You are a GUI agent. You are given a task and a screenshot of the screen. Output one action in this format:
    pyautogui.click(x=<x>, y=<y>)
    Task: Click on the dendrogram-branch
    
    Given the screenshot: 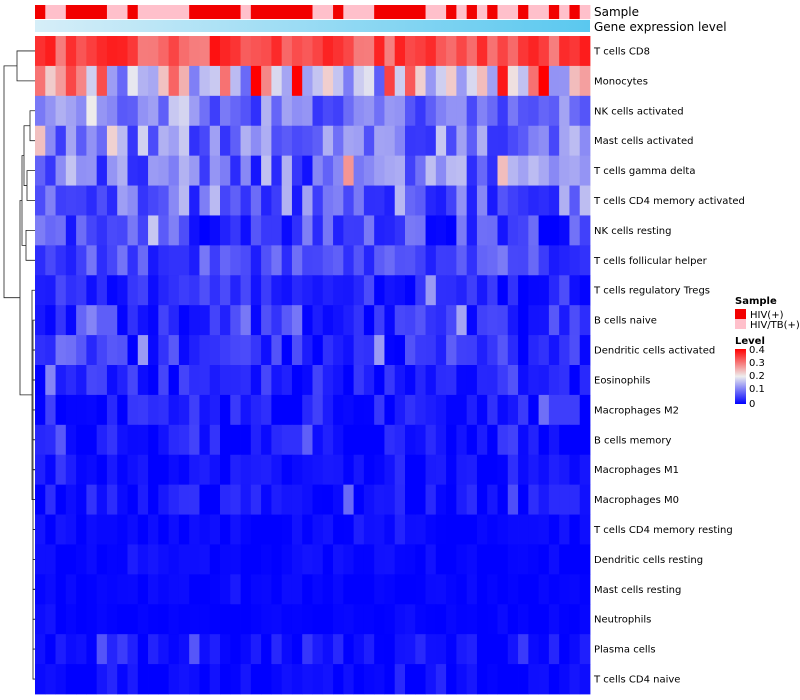 What is the action you would take?
    pyautogui.click(x=33, y=544)
    